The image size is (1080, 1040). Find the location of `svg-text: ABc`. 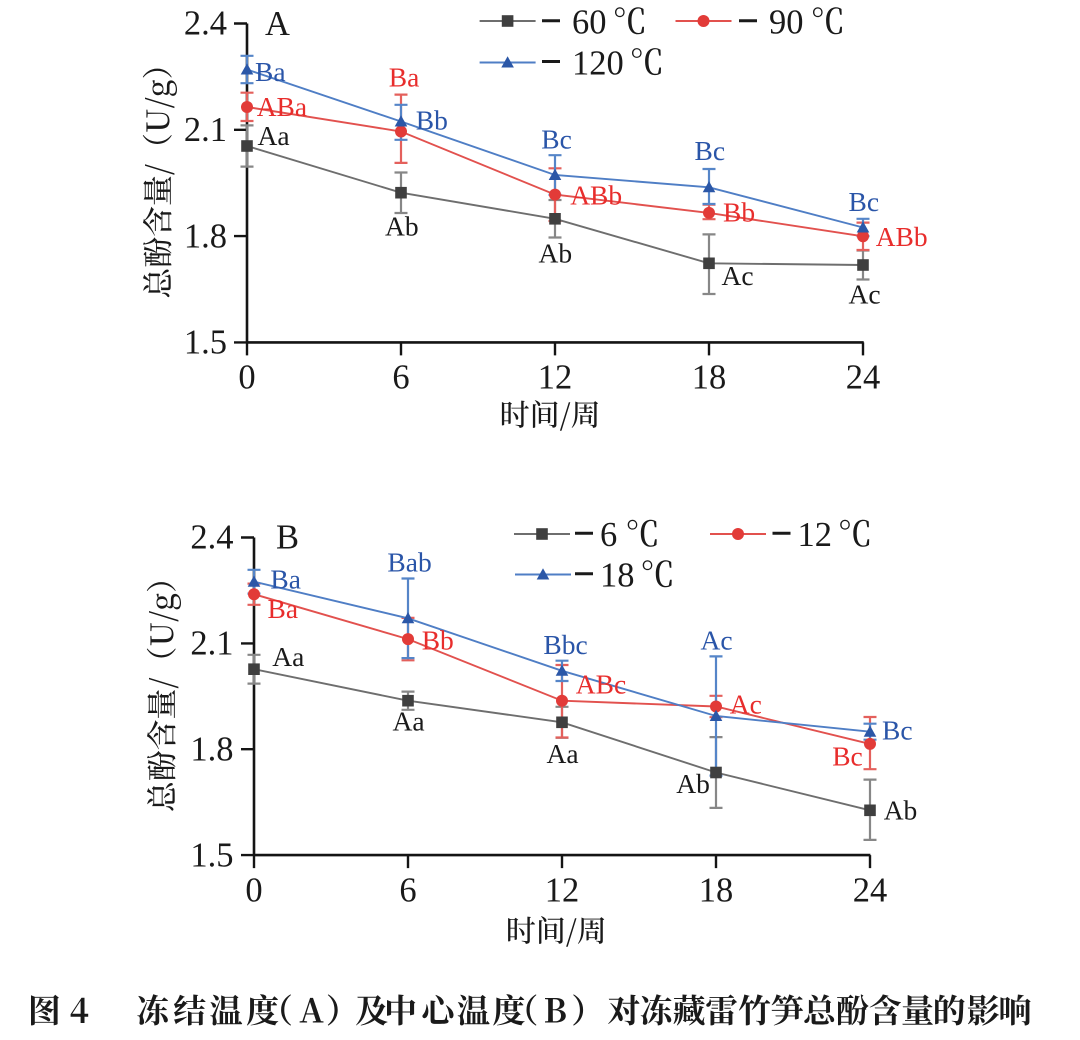

svg-text: ABc is located at coordinates (601, 684).